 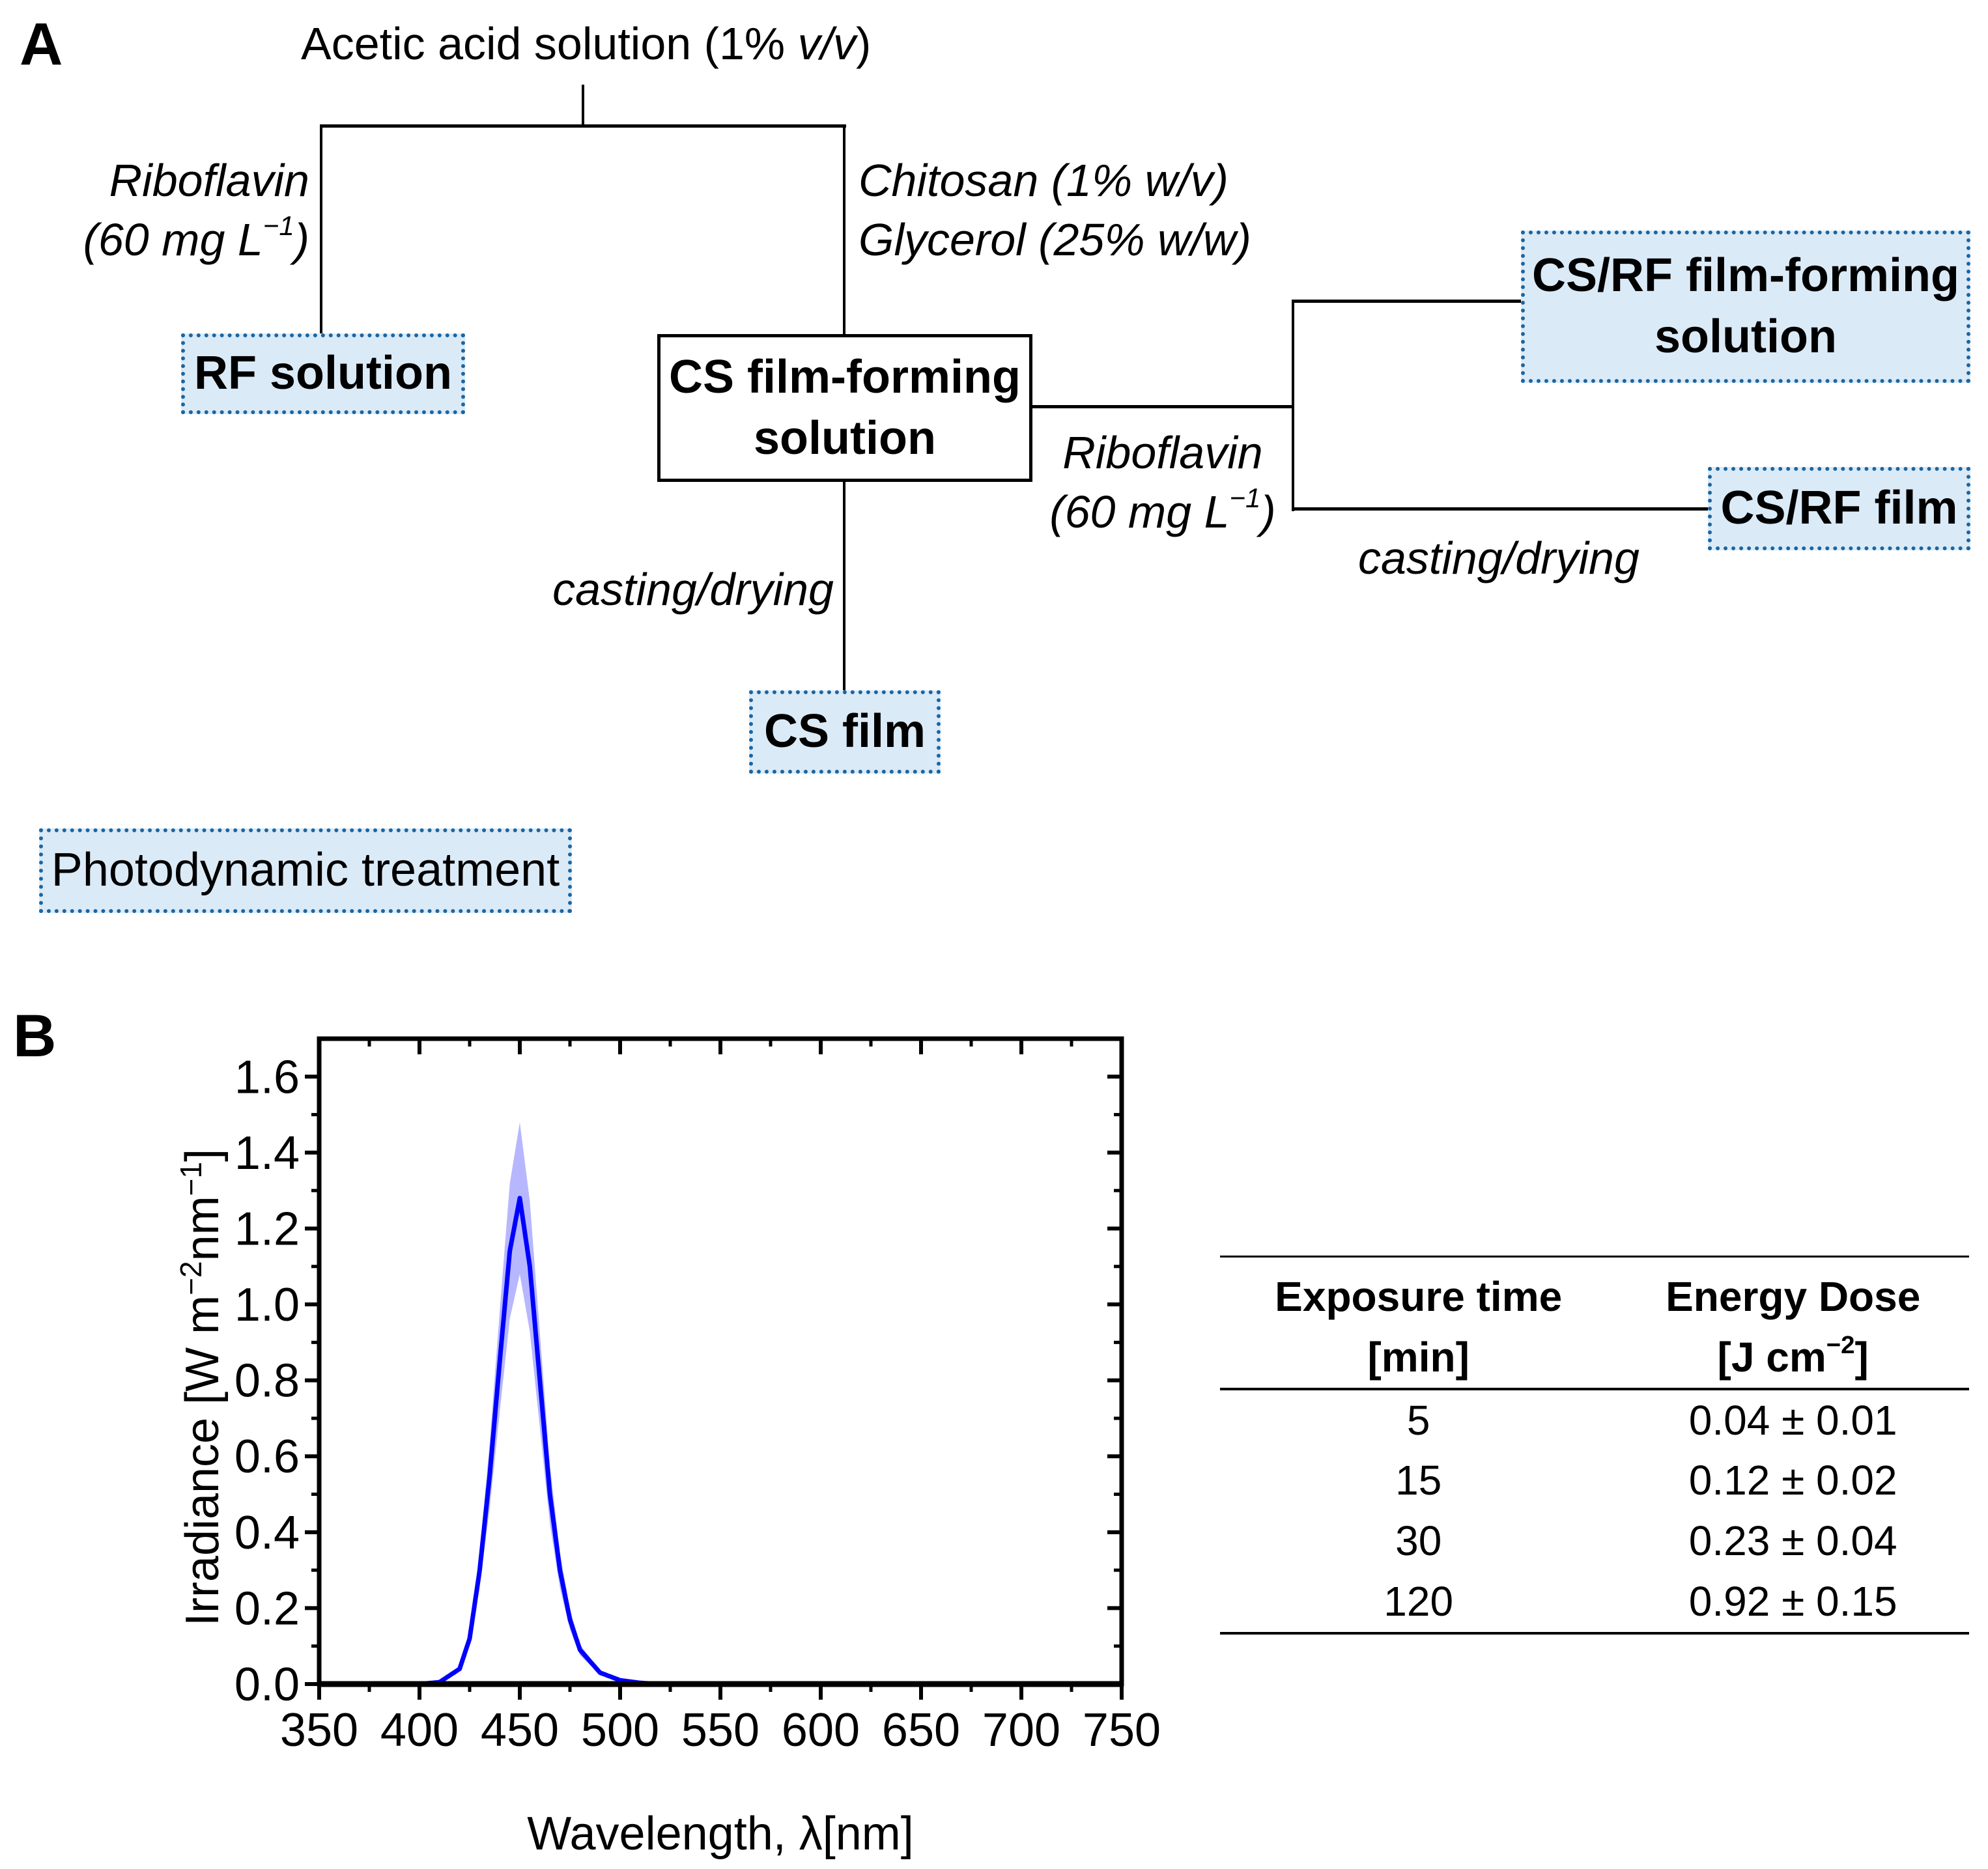 I want to click on cell-dose: 0.12 ± 0.02, so click(x=1792, y=1480).